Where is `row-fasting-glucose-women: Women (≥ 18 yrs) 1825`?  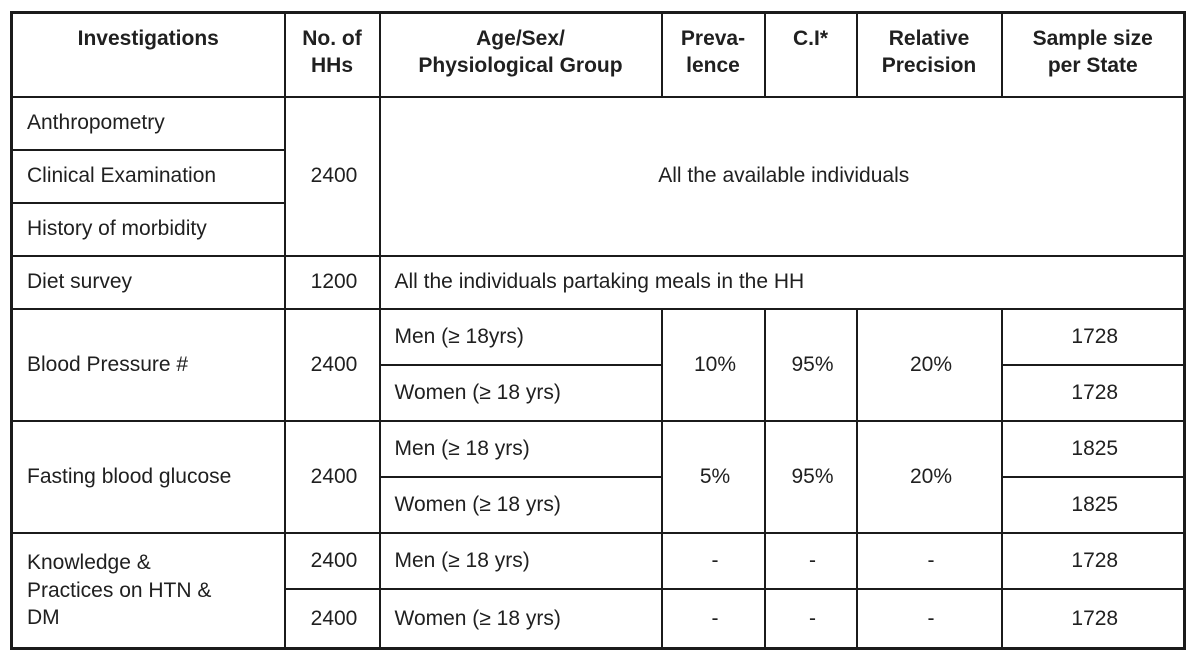
row-fasting-glucose-women: Women (≥ 18 yrs) 1825 is located at coordinates (599, 504).